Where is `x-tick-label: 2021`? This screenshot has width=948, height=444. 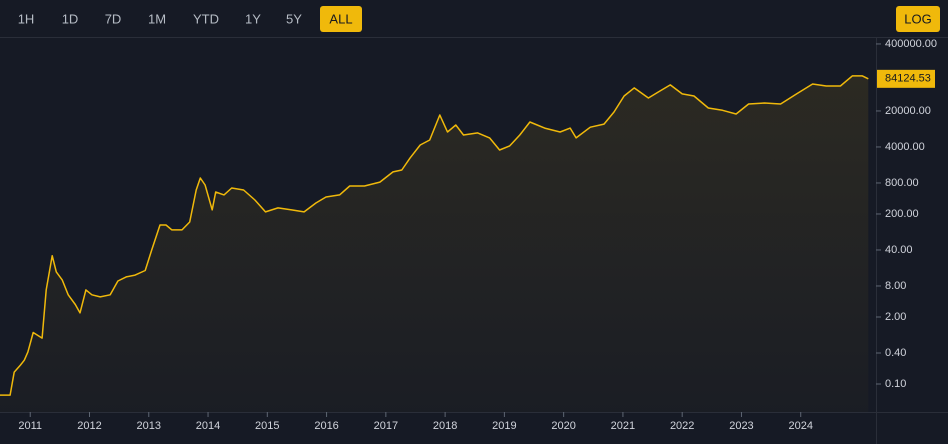 x-tick-label: 2021 is located at coordinates (623, 426).